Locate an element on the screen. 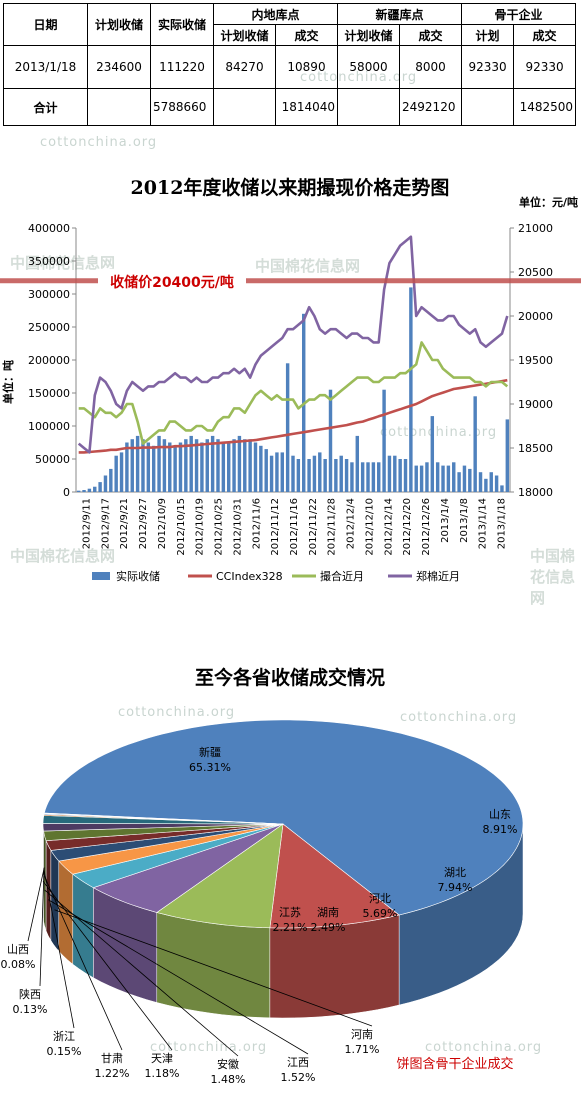  chart-title: 2012年度收储以来期撮现价格走势图 is located at coordinates (290, 187).